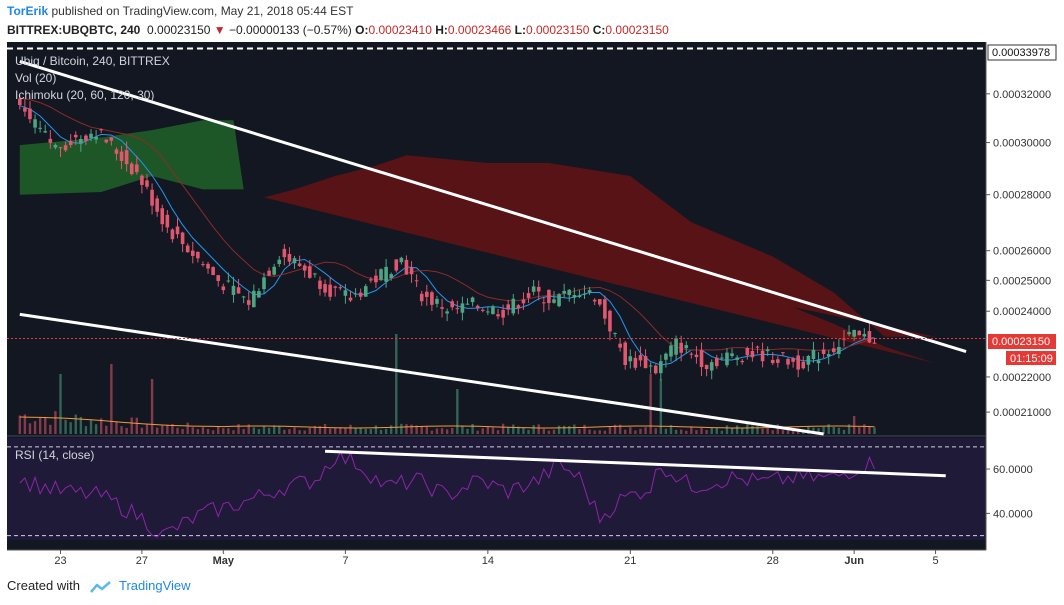  I want to click on countdown-tag, so click(1031, 358).